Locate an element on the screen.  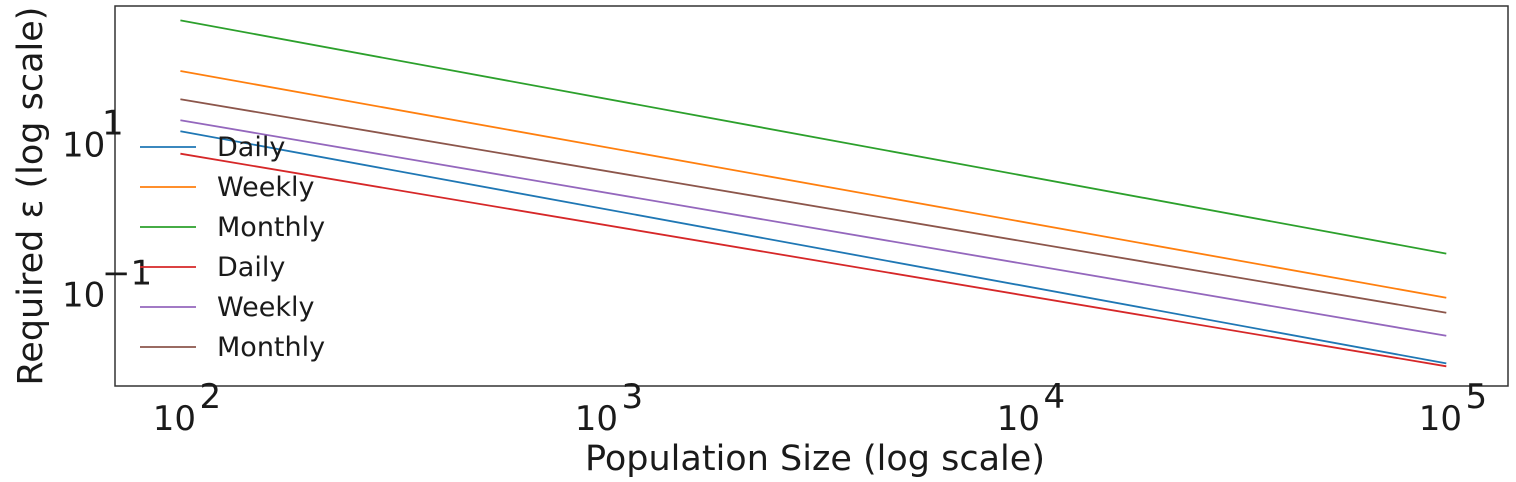
x-tick-4: 10⁵ is located at coordinates (1453, 408).